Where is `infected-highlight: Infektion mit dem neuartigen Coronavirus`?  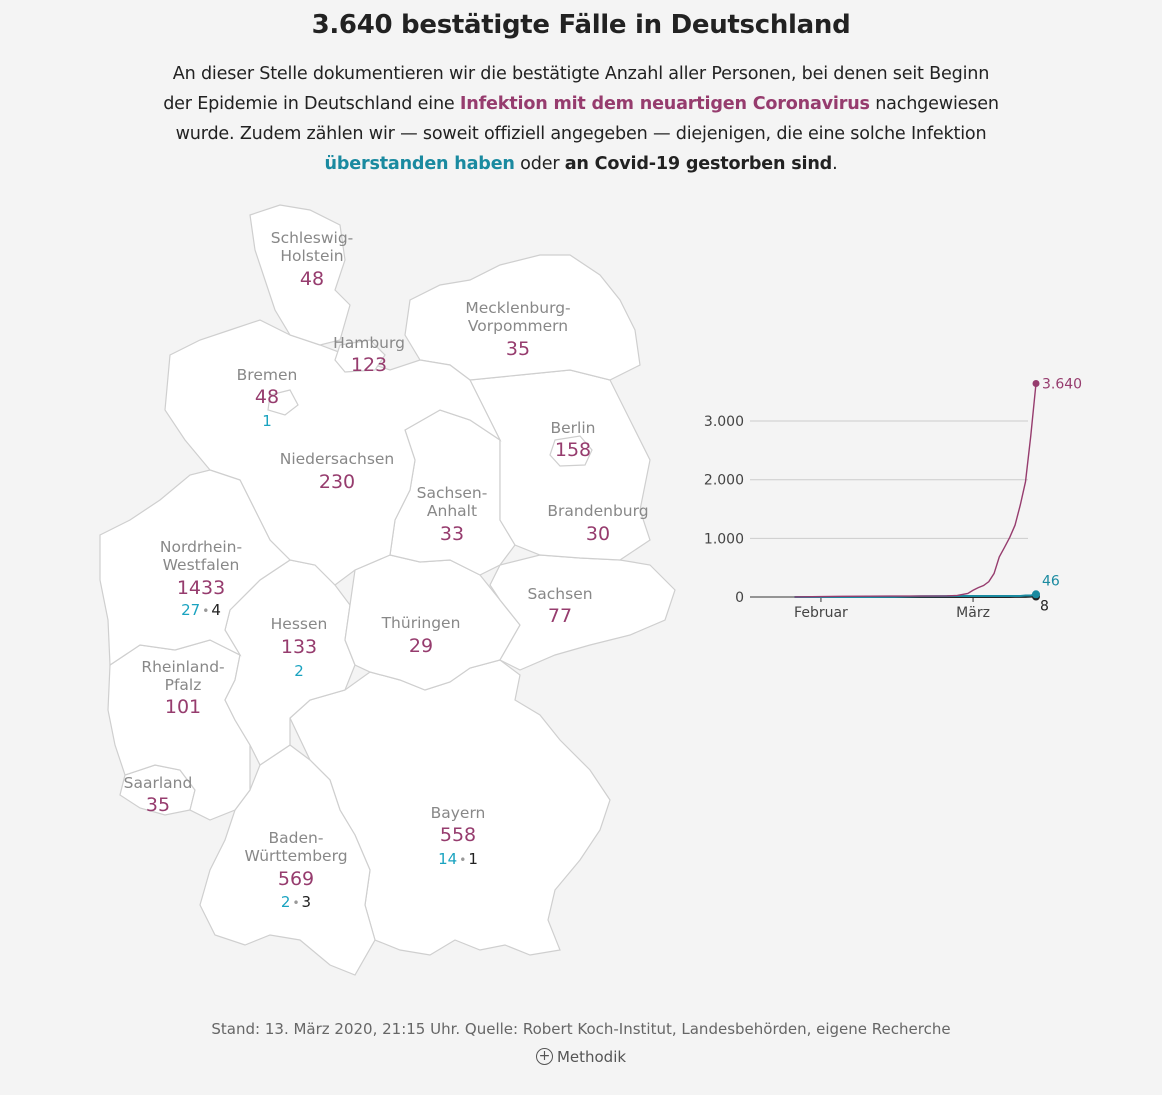
infected-highlight: Infektion mit dem neuartigen Coronavirus is located at coordinates (664, 104).